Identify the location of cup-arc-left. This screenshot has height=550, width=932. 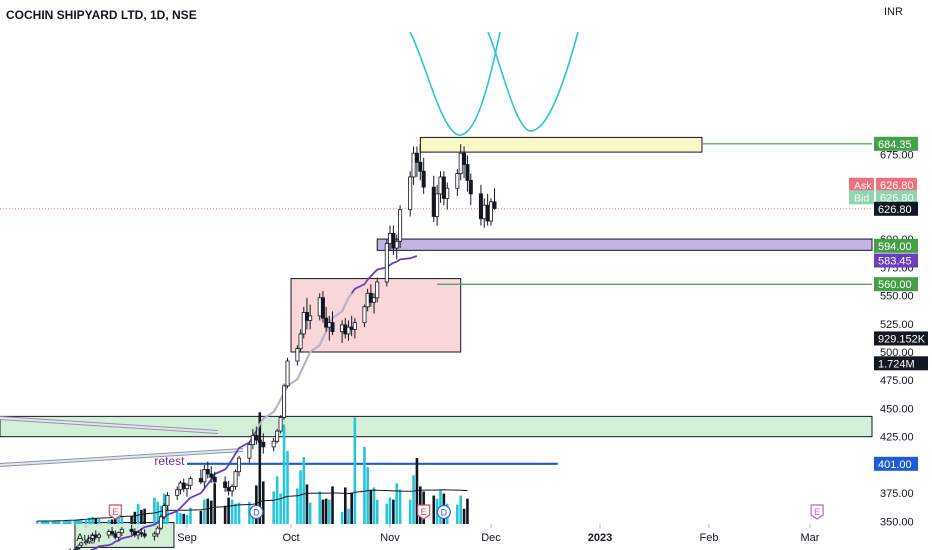
(455, 83).